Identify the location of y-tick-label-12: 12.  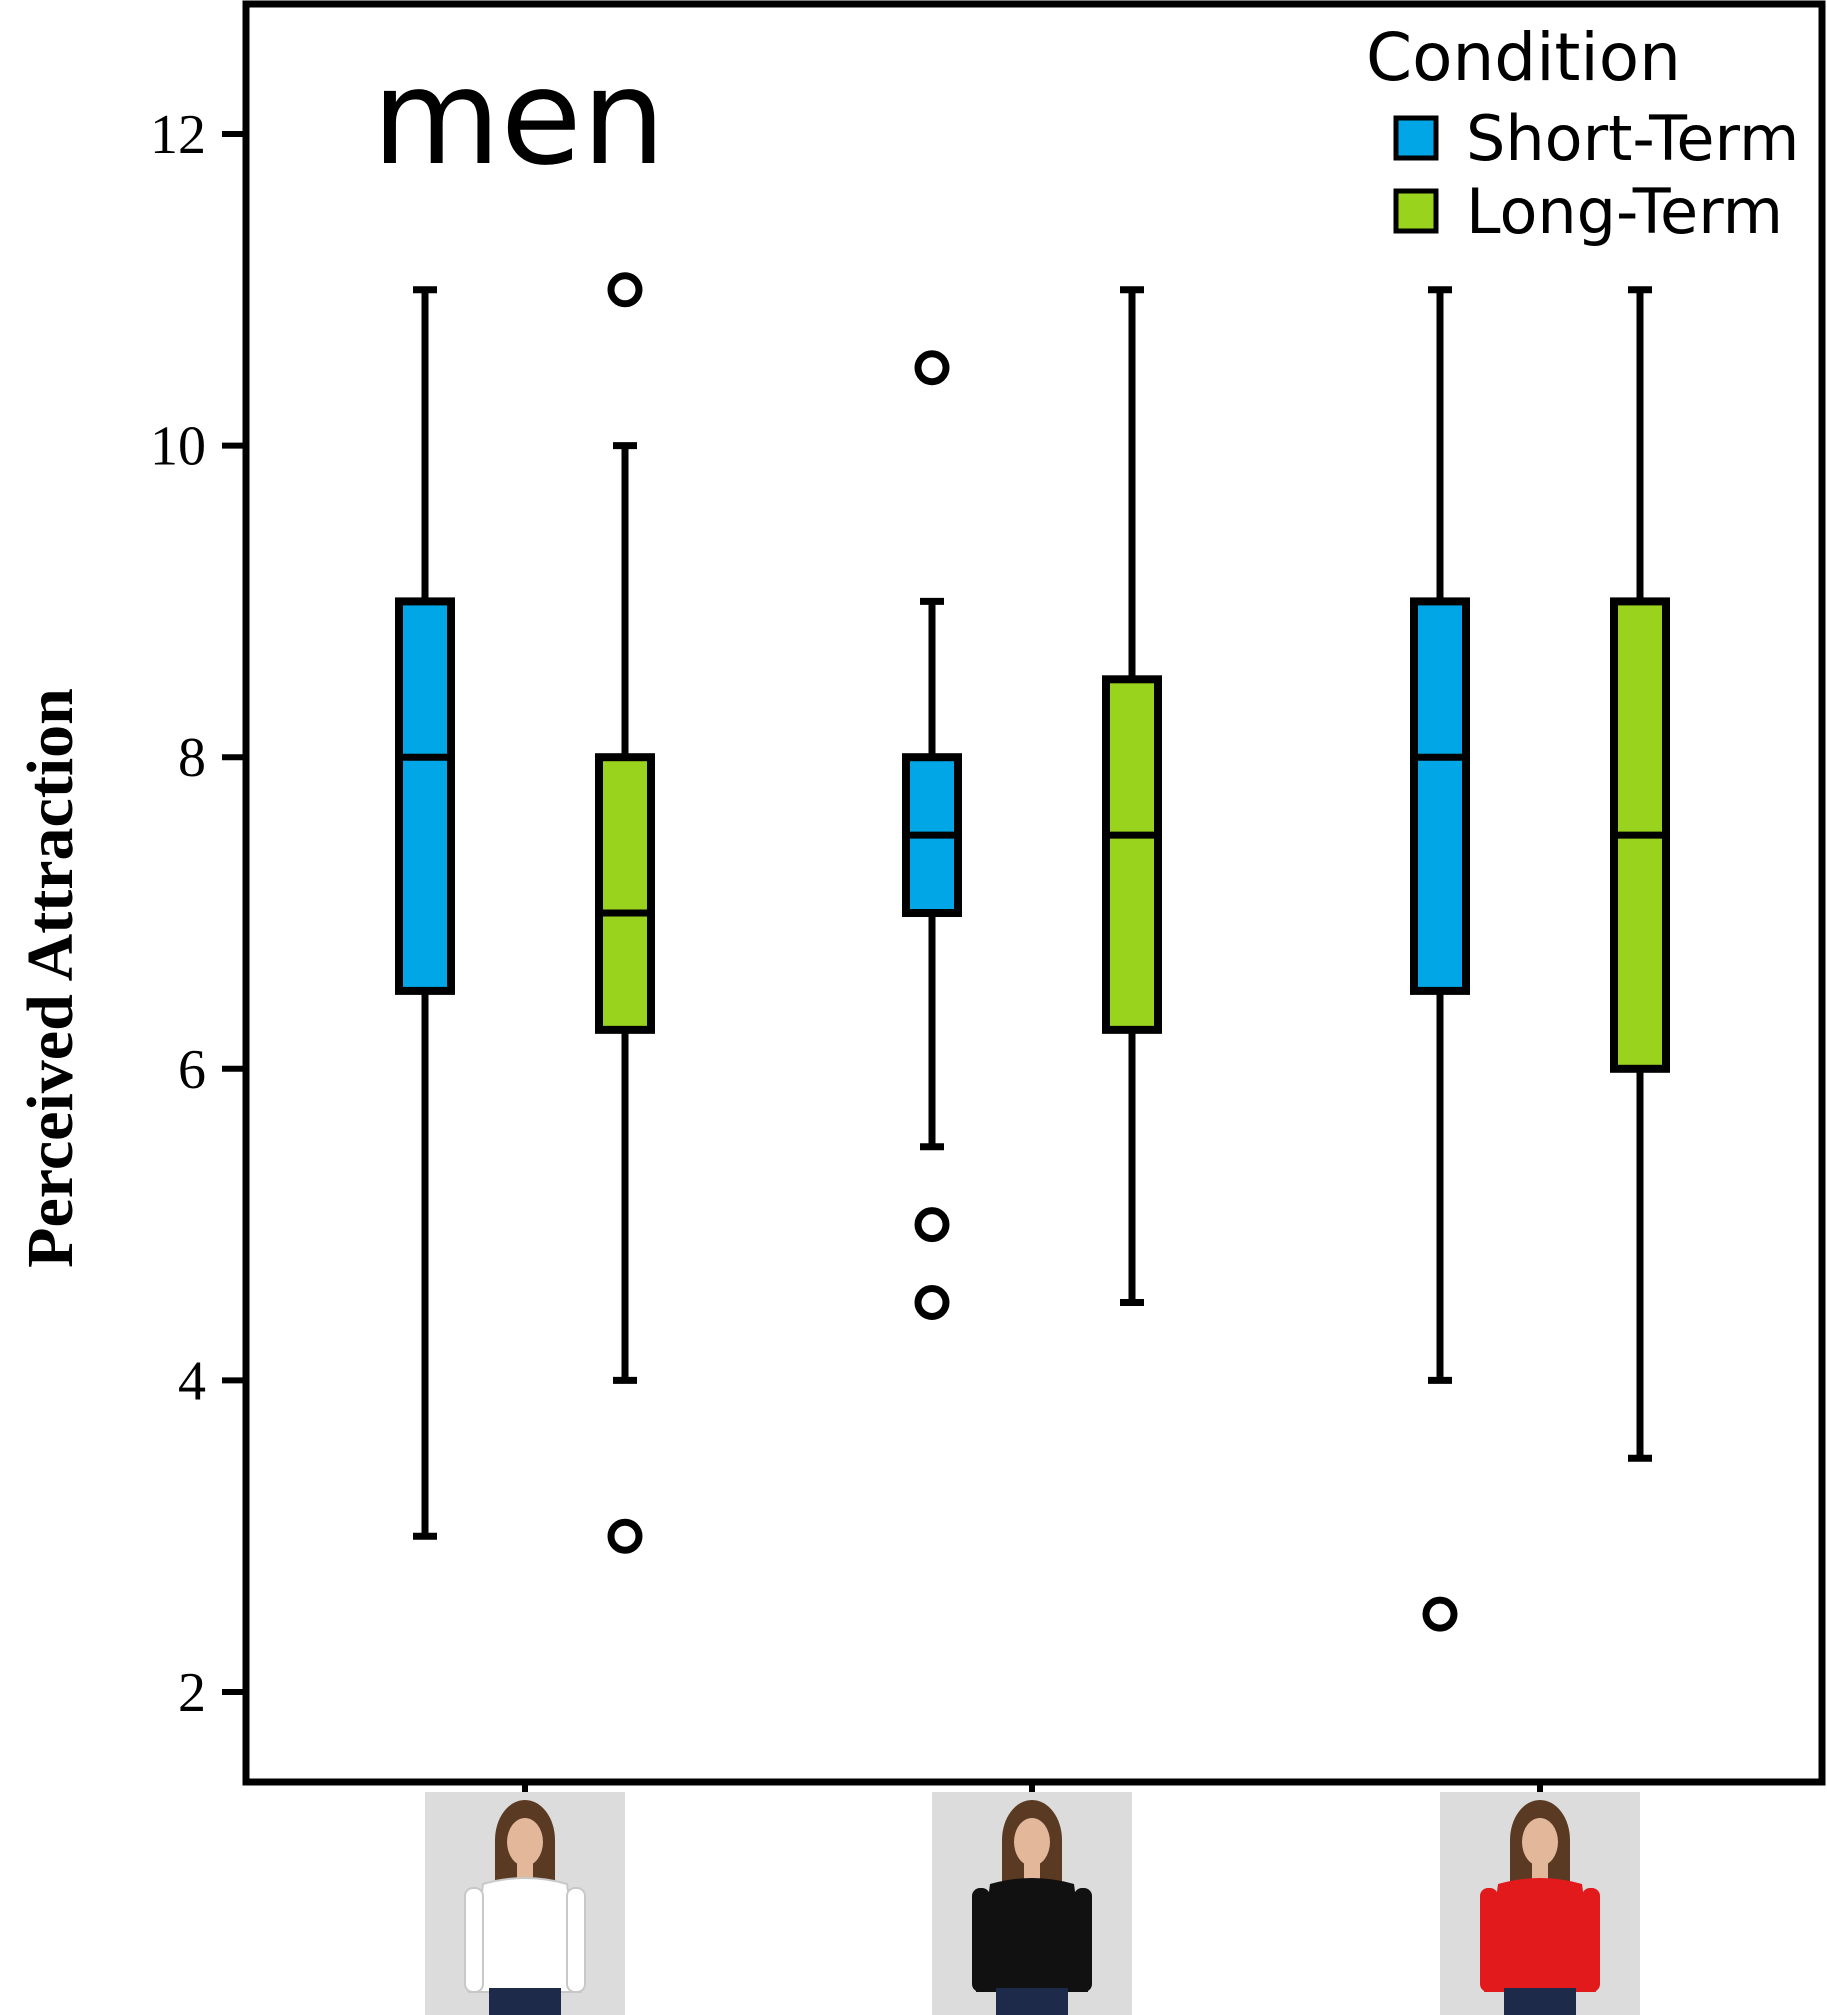
(178, 135).